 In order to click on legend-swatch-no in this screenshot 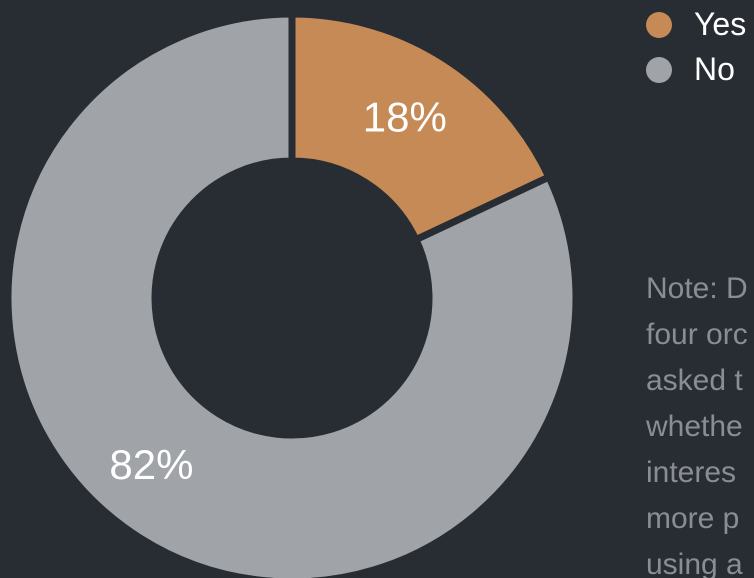, I will do `click(659, 69)`.